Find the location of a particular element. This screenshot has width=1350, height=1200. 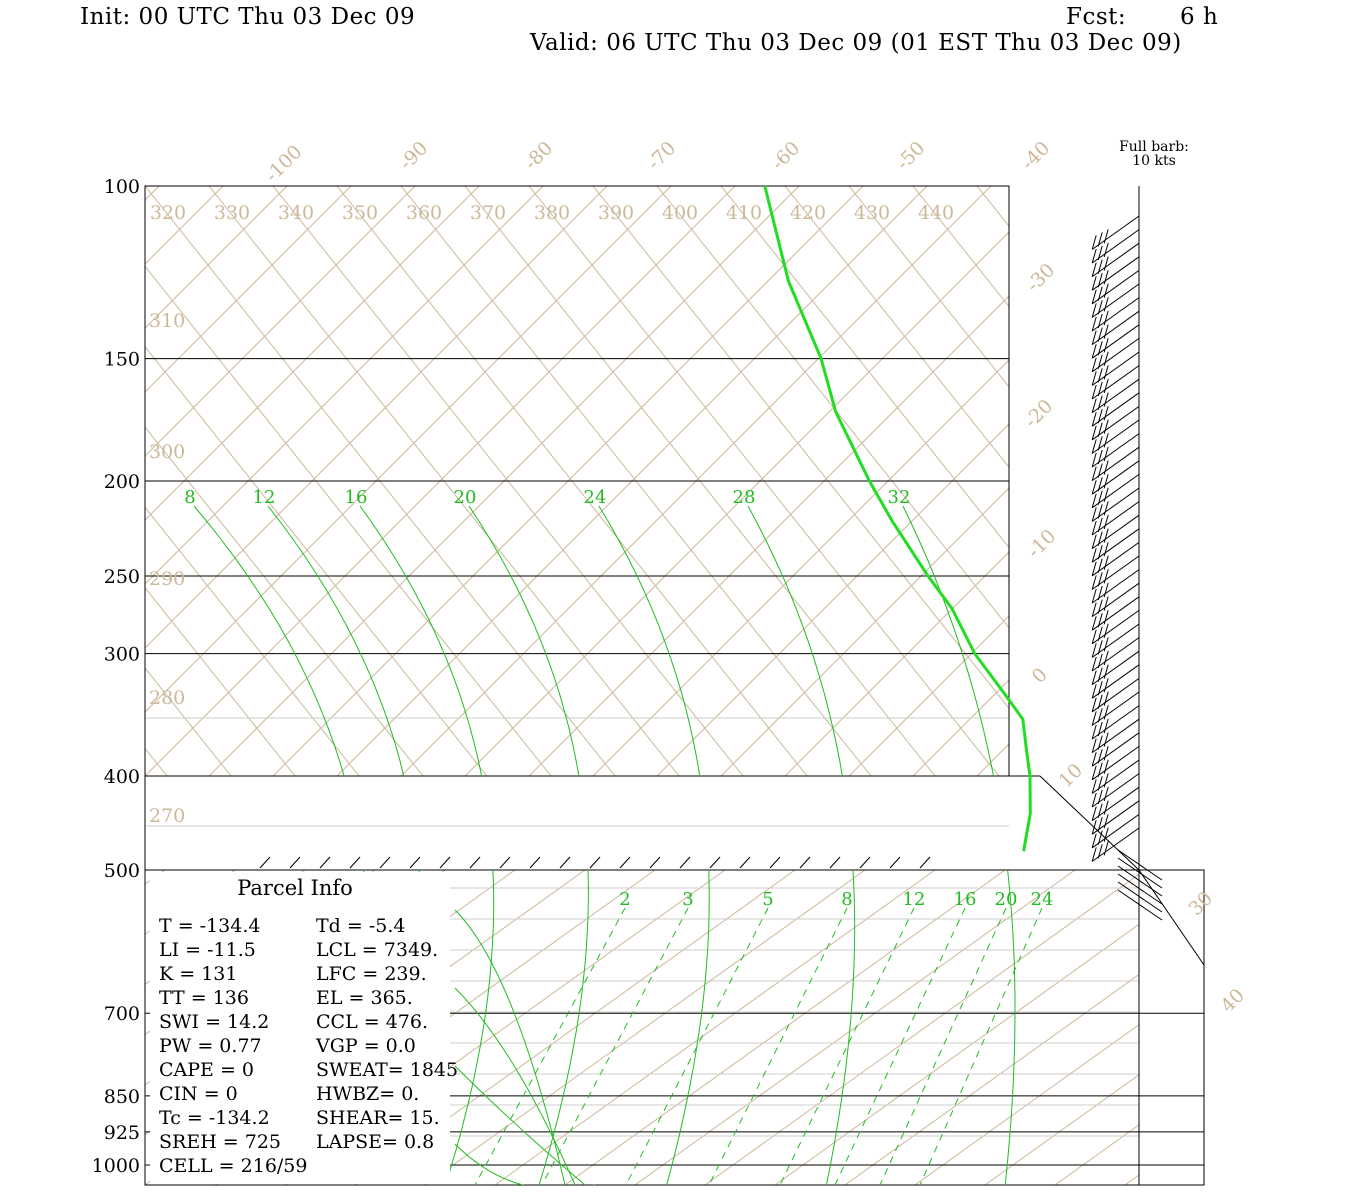

theta-label: 370 is located at coordinates (488, 213).